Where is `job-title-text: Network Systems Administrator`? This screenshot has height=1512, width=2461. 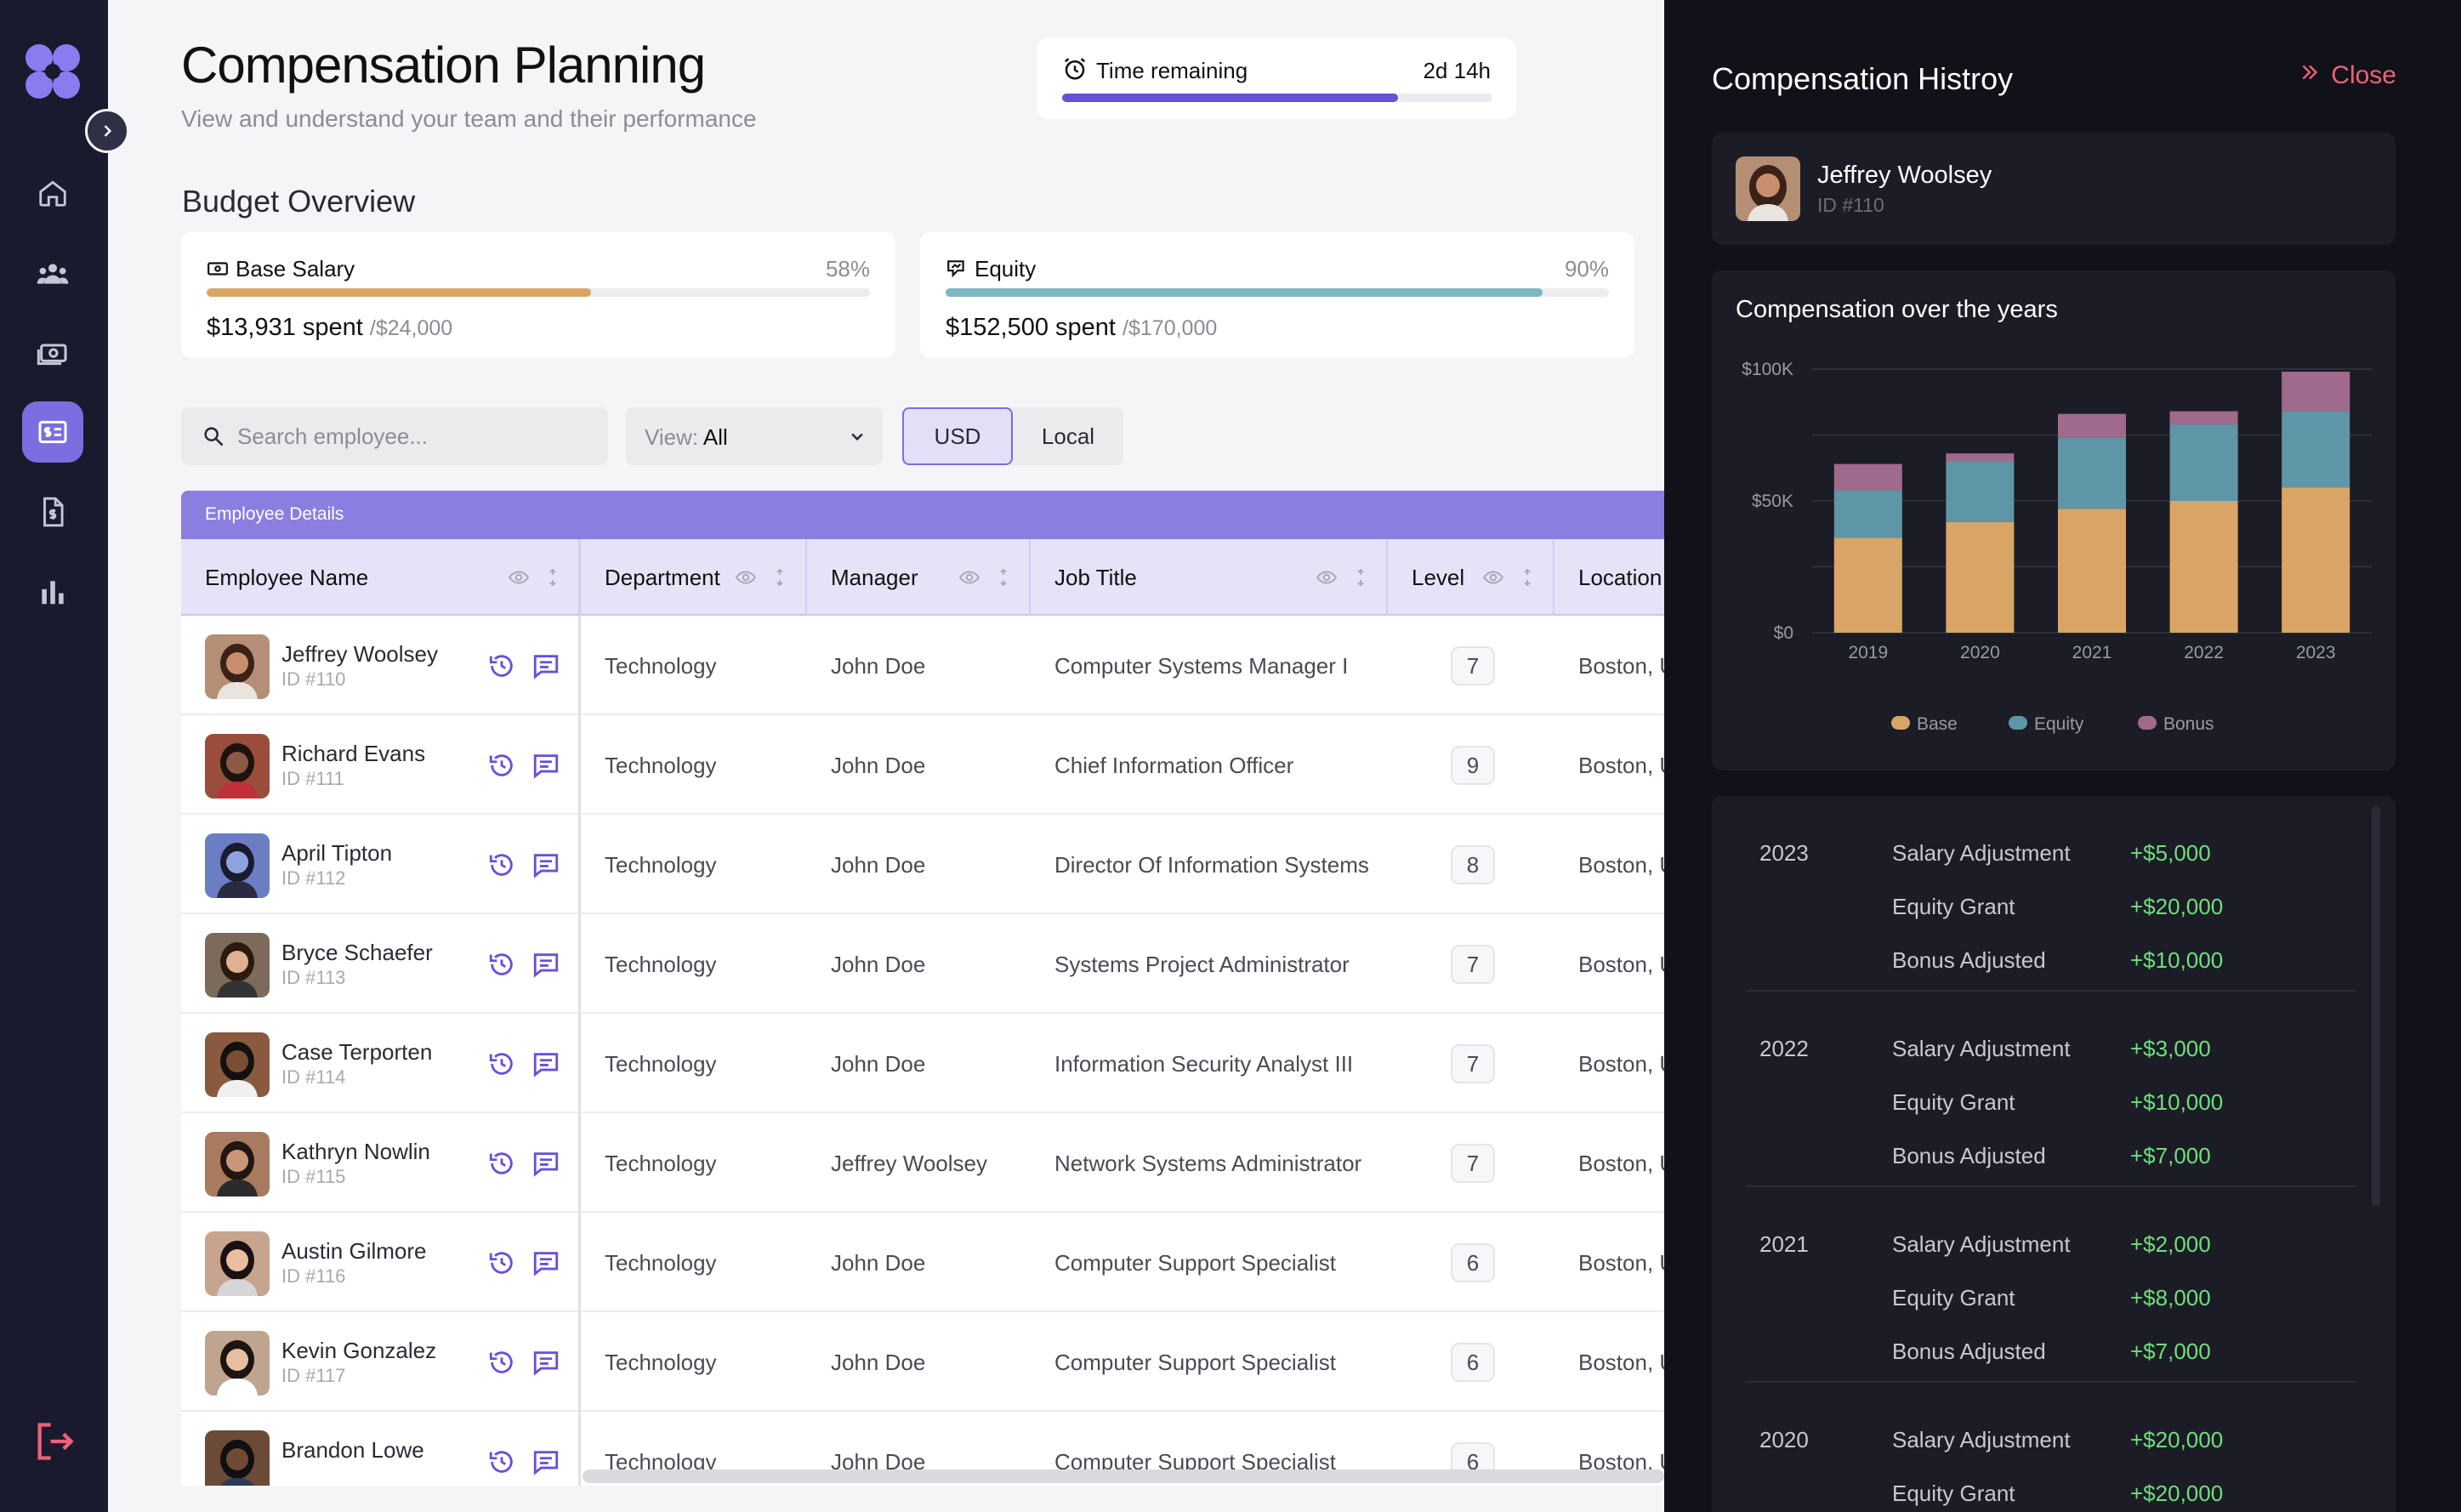
job-title-text: Network Systems Administrator is located at coordinates (1208, 1163).